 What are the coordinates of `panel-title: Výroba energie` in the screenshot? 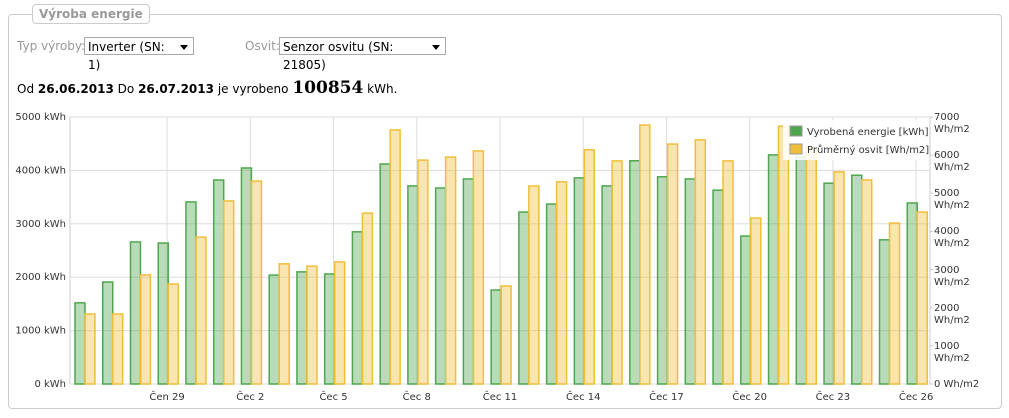 It's located at (91, 14).